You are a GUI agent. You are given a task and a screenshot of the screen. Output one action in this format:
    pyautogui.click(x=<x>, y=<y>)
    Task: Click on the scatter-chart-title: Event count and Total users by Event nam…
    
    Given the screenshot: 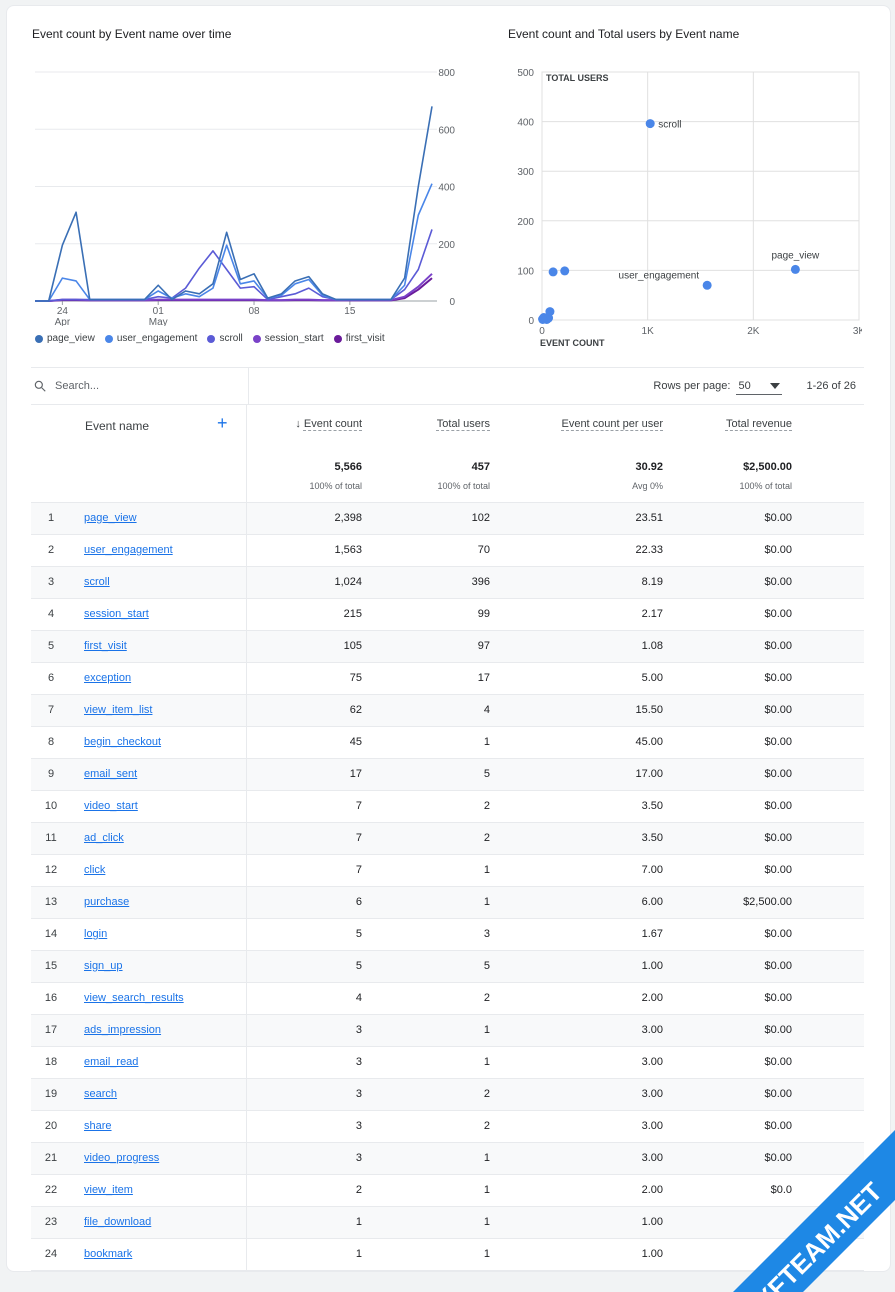 What is the action you would take?
    pyautogui.click(x=624, y=34)
    